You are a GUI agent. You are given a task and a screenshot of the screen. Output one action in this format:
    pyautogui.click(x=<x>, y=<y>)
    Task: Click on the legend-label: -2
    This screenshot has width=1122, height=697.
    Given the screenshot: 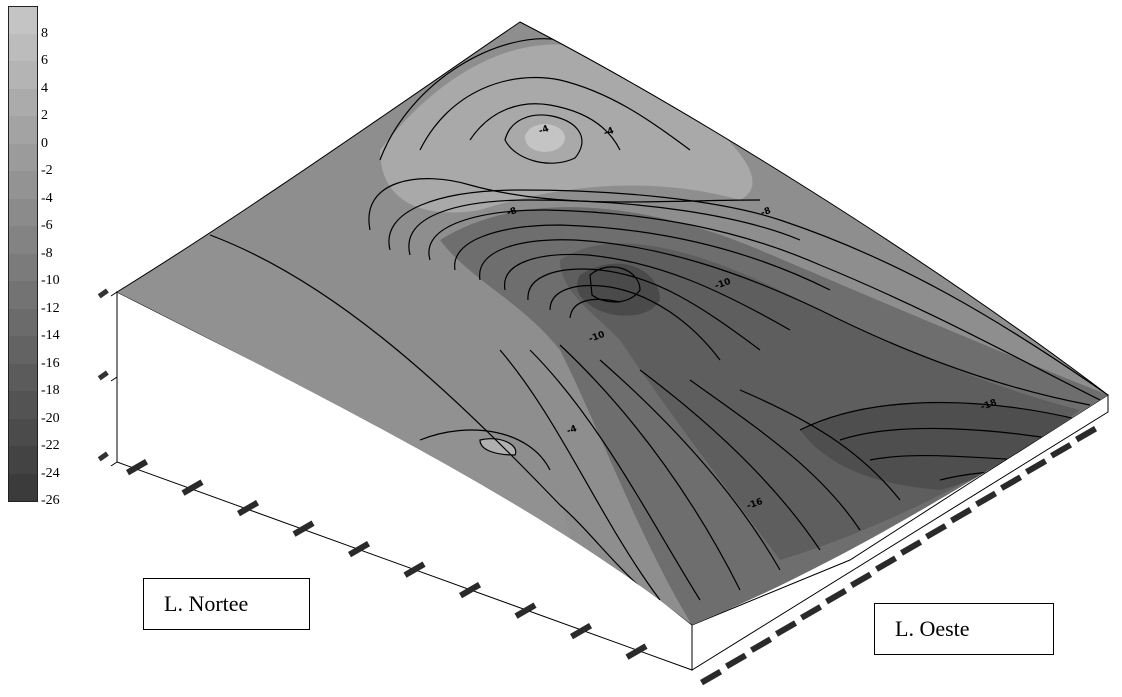 What is the action you would take?
    pyautogui.click(x=47, y=170)
    